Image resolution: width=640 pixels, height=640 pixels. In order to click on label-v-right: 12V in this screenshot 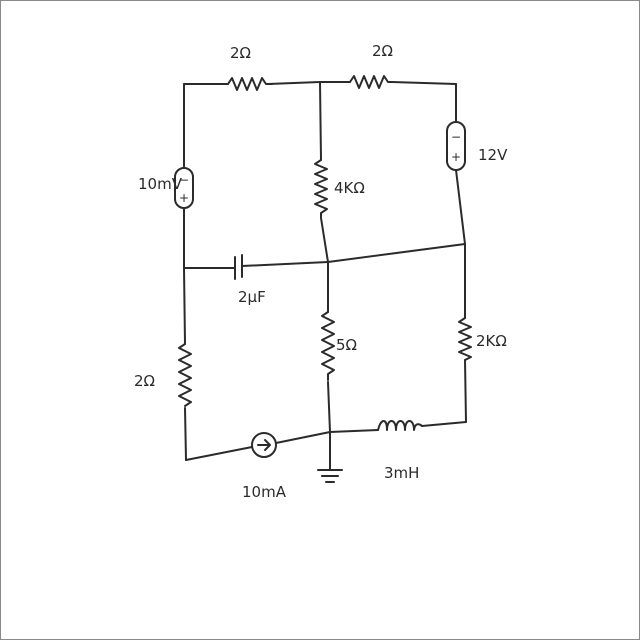, I will do `click(493, 155)`.